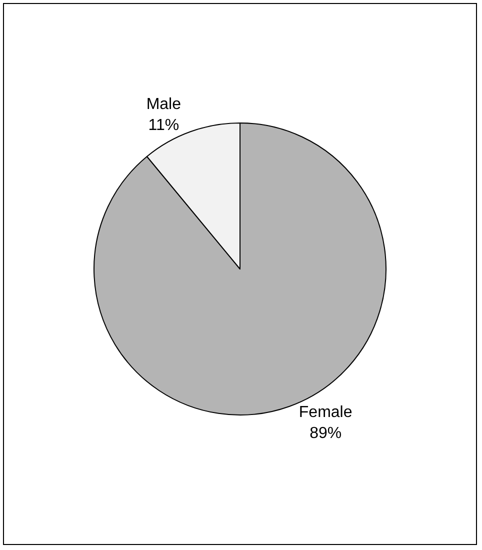 This screenshot has width=482, height=550. Describe the element at coordinates (326, 433) in the screenshot. I see `data-label: 89%` at that location.